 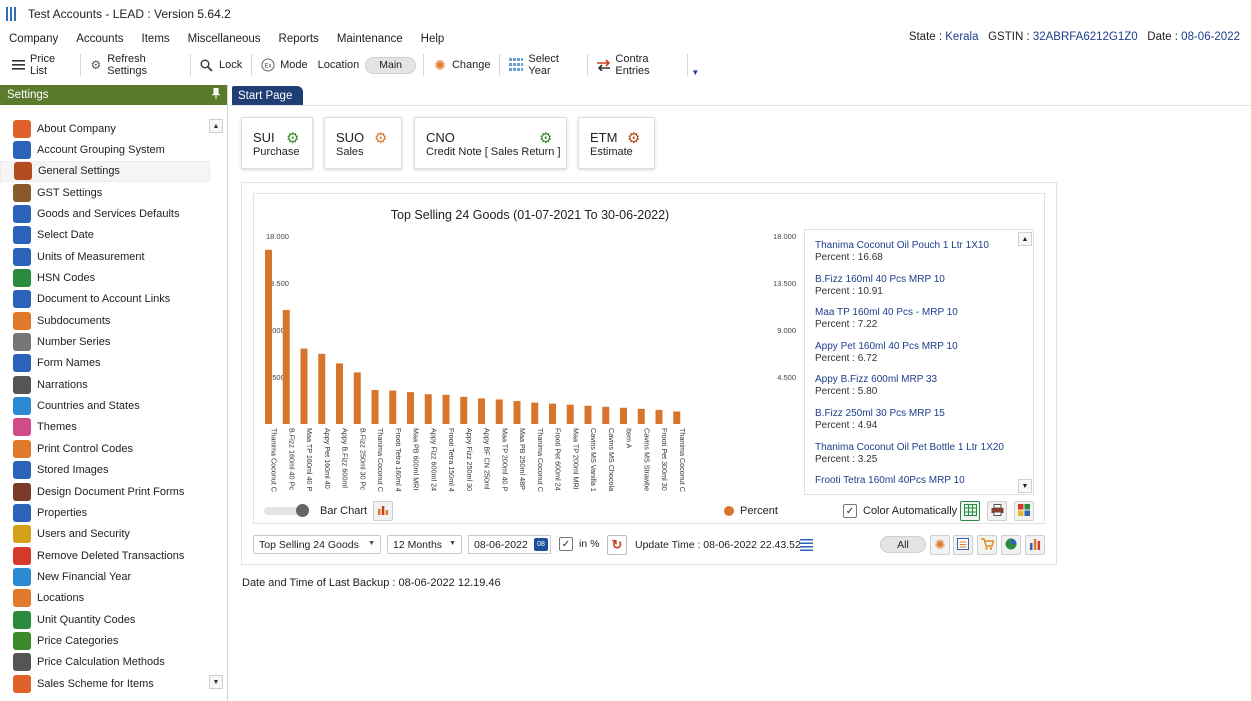 I want to click on in-percent-option: ✓ in %, so click(x=579, y=544).